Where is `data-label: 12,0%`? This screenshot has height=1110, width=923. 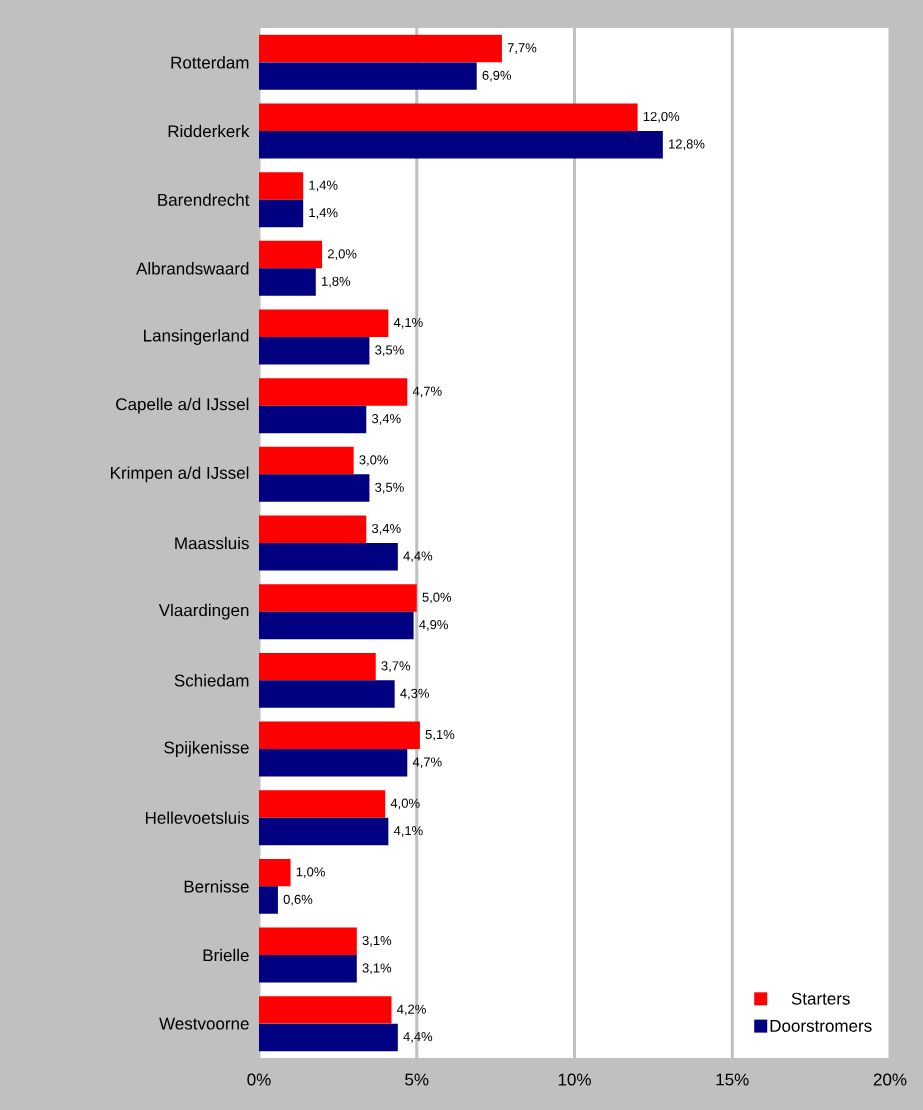 data-label: 12,0% is located at coordinates (661, 117).